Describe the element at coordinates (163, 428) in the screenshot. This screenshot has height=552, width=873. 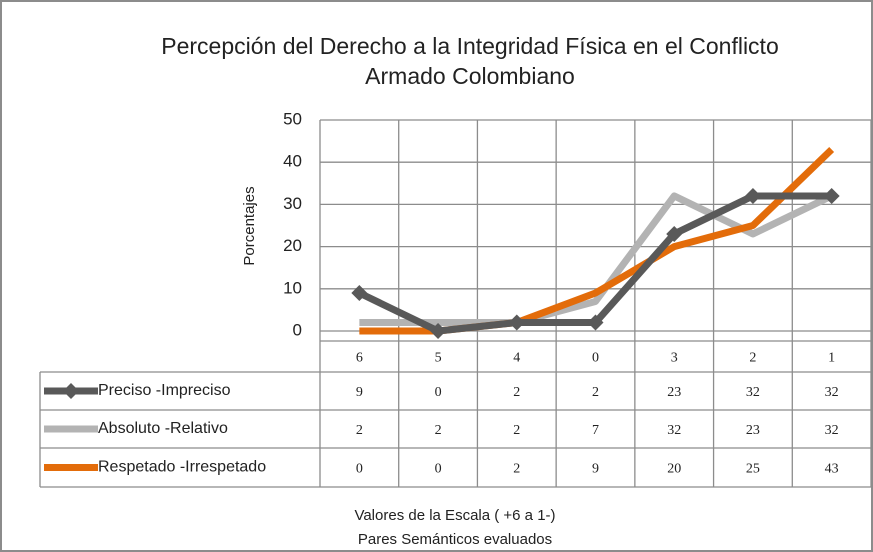
I see `legend-label: Absoluto -Relativo` at that location.